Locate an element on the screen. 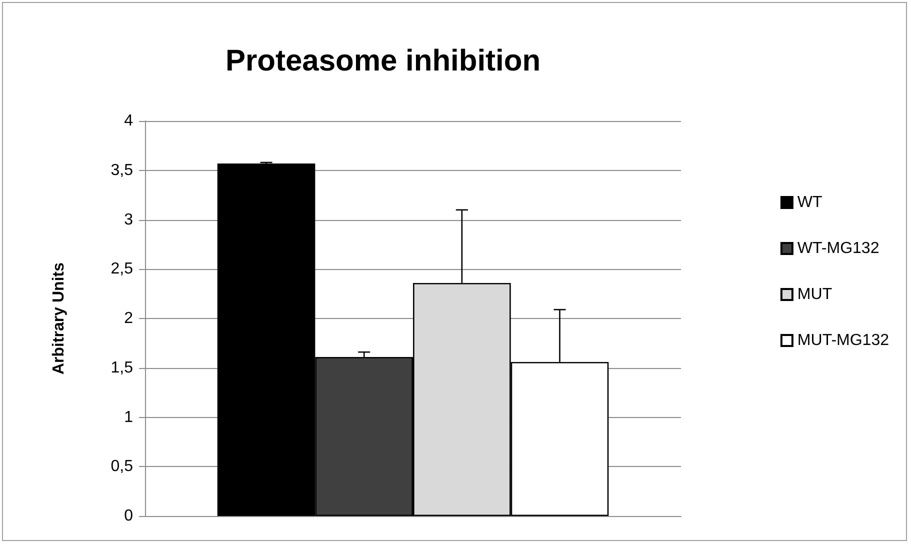 The image size is (911, 545). legend-label: WT is located at coordinates (810, 202).